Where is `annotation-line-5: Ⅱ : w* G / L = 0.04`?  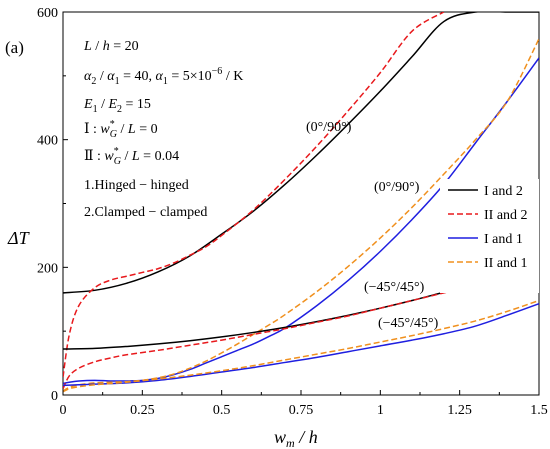 annotation-line-5: Ⅱ : w* G / L = 0.04 is located at coordinates (131, 156).